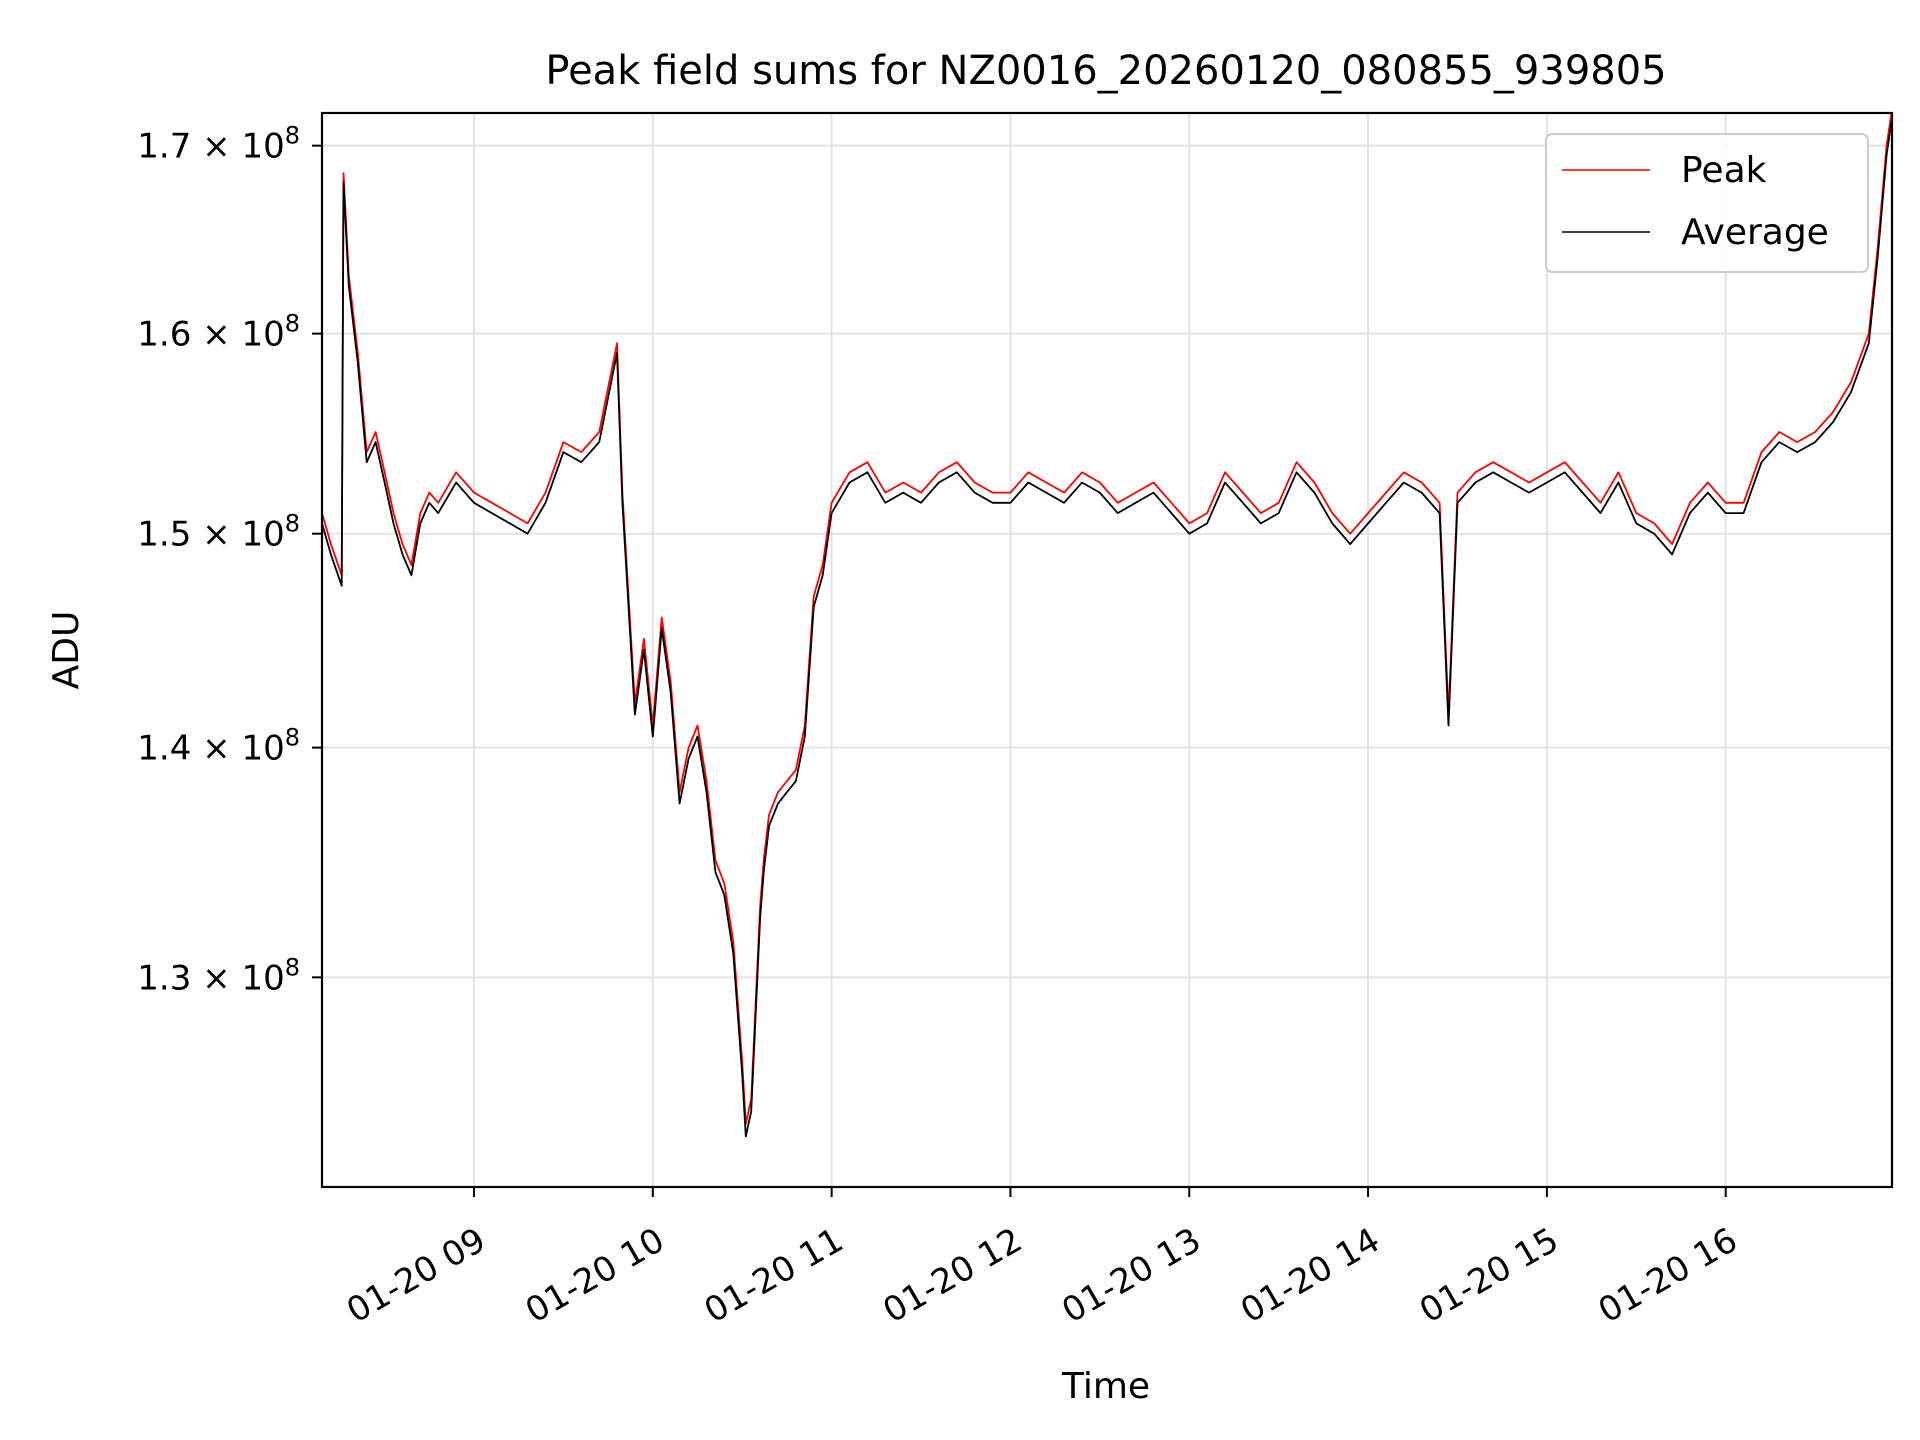  What do you see at coordinates (1755, 232) in the screenshot?
I see `legend-label-average: Average` at bounding box center [1755, 232].